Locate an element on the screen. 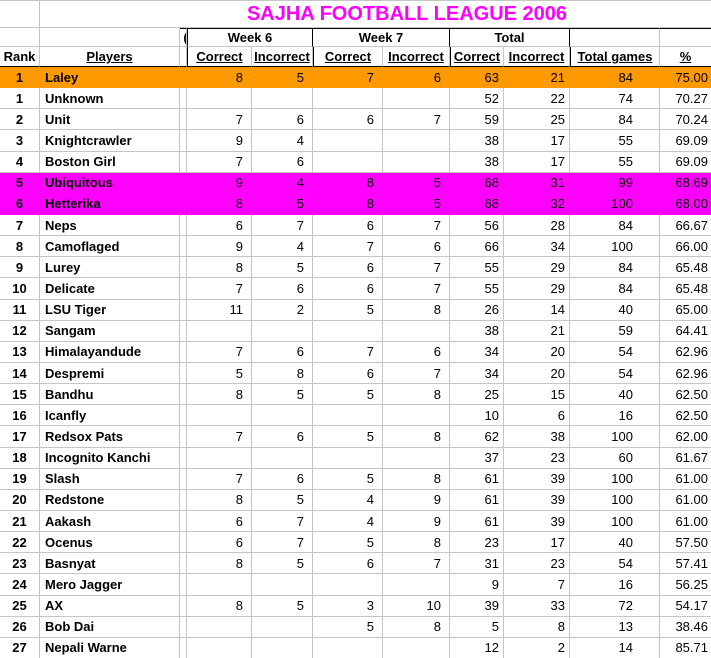 This screenshot has width=711, height=658. week6-correct-cell: 6 is located at coordinates (219, 225).